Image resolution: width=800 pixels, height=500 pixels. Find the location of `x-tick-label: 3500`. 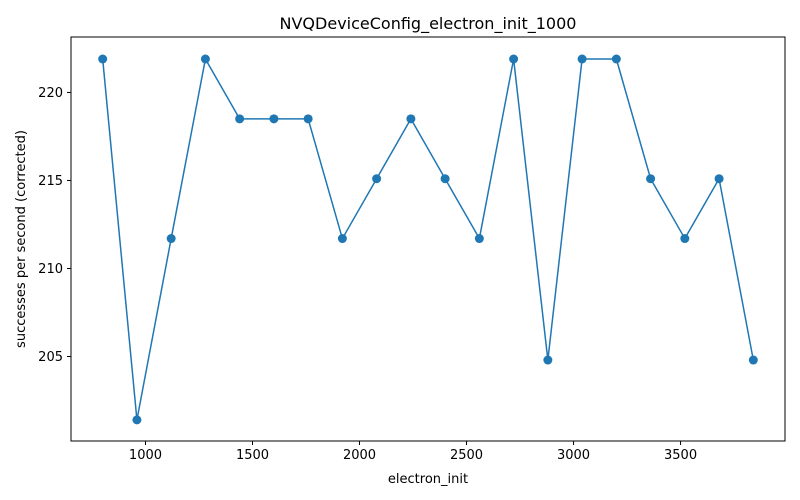

x-tick-label: 3500 is located at coordinates (680, 455).